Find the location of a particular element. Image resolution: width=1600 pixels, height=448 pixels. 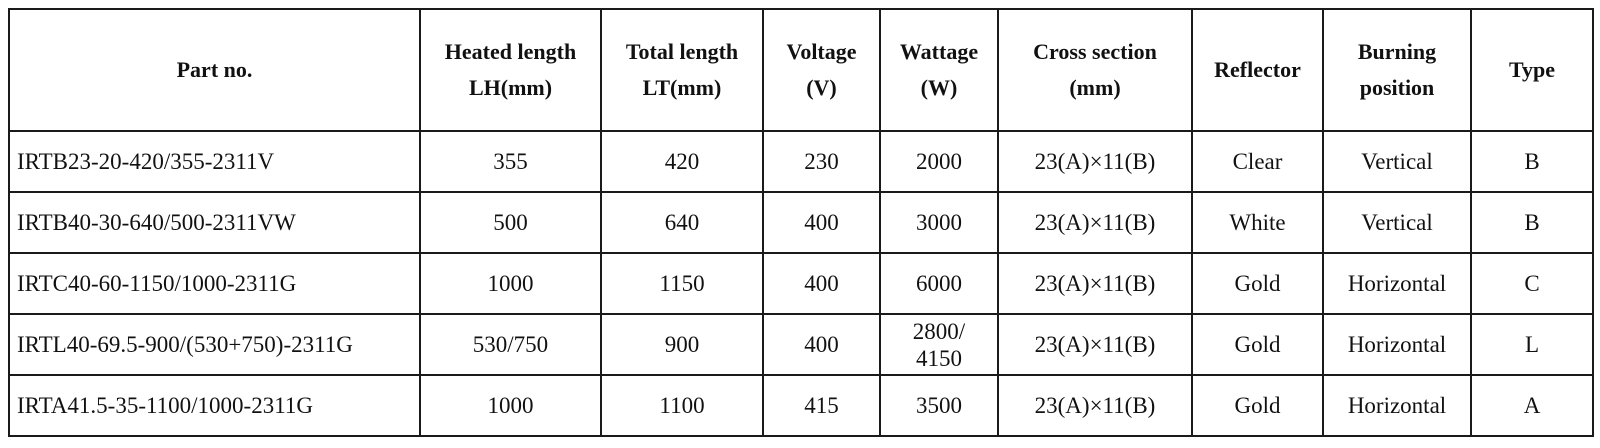

cell-total-length: 640 is located at coordinates (682, 222).